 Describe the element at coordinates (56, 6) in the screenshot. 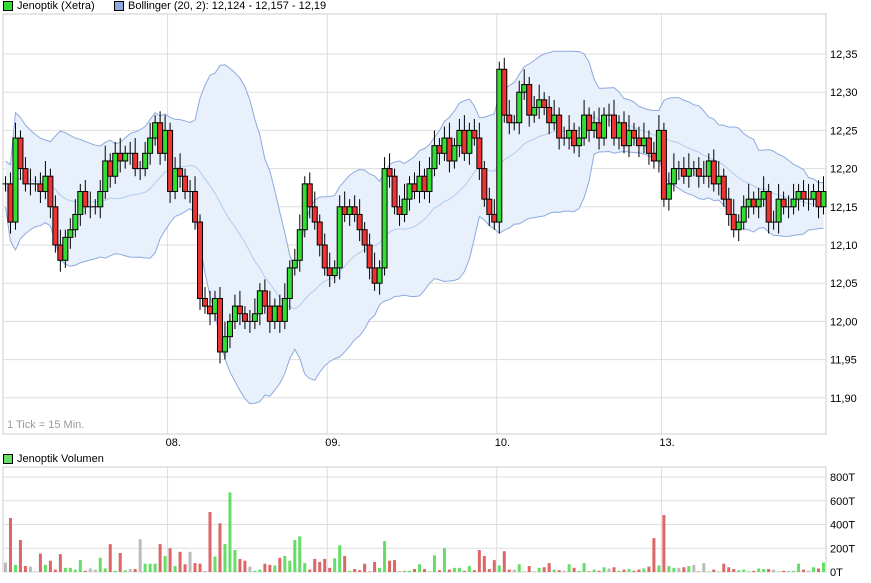

I see `price-legend-label: Jenoptik (Xetra)` at that location.